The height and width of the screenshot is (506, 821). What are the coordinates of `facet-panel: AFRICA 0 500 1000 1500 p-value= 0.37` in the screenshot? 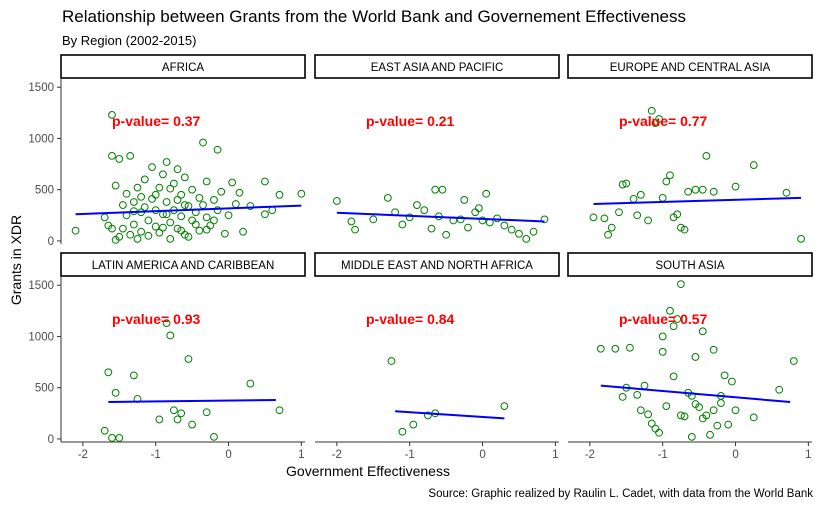 It's located at (167, 151).